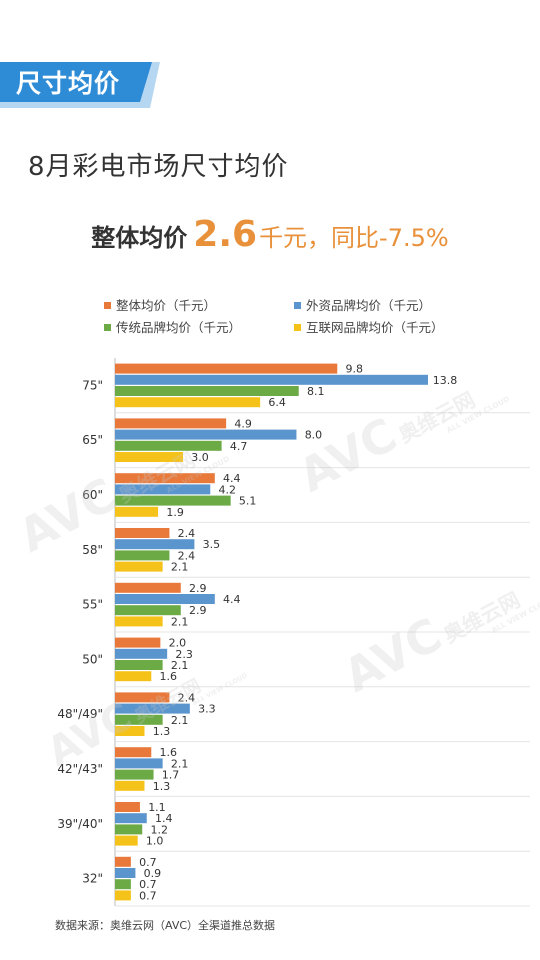  What do you see at coordinates (175, 512) in the screenshot?
I see `value-label: 1.9` at bounding box center [175, 512].